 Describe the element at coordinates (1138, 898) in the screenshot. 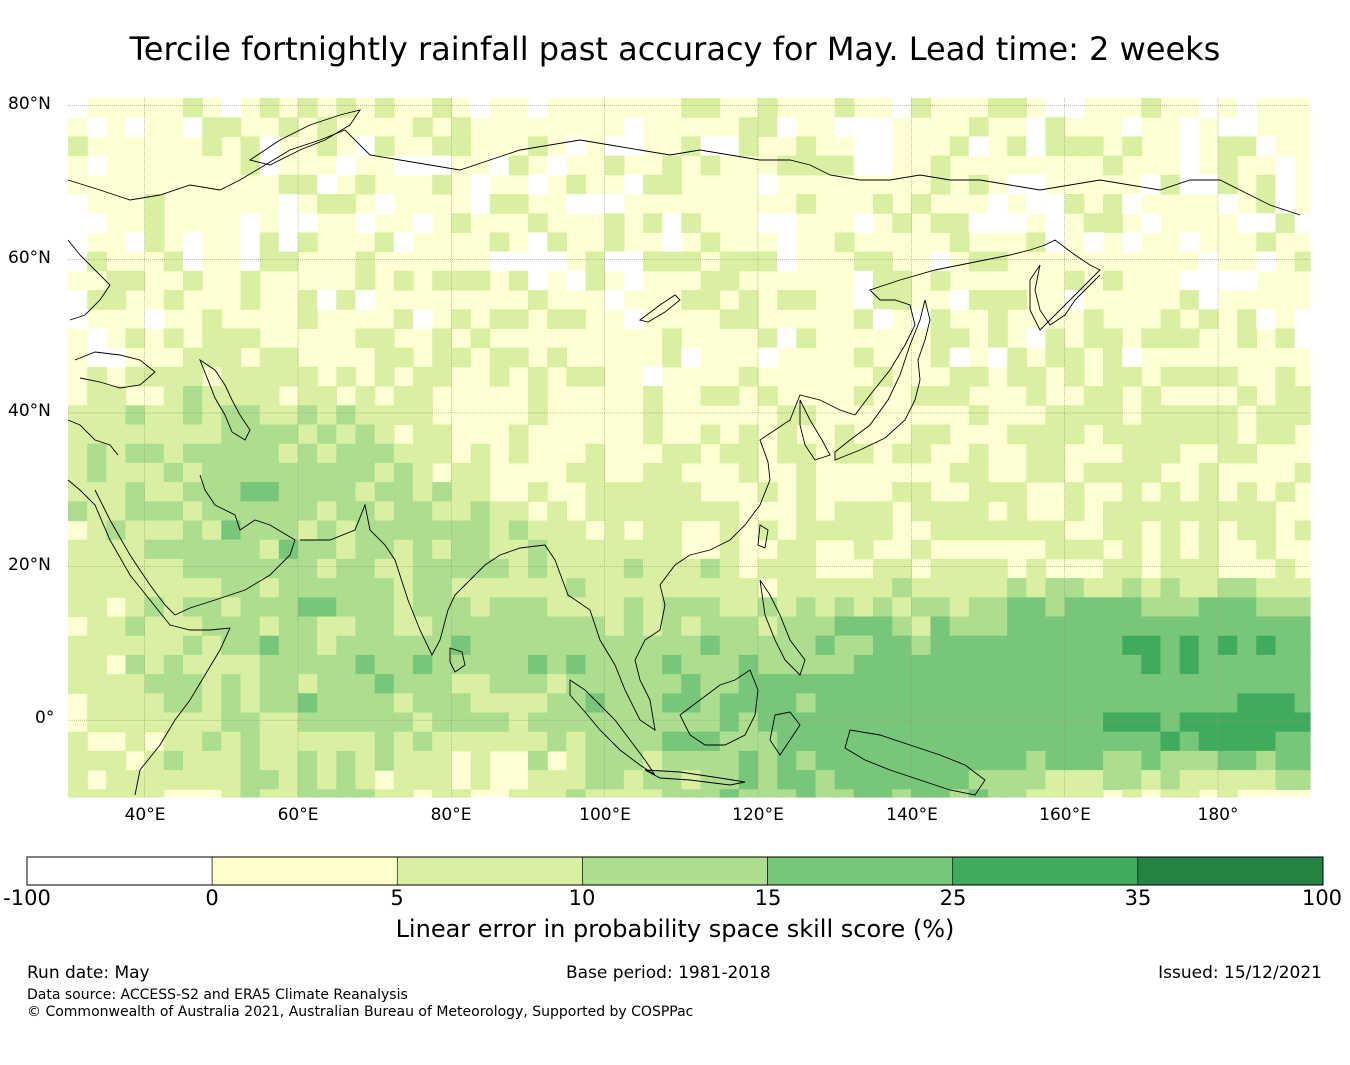

I see `colorbar-tick: 35` at that location.